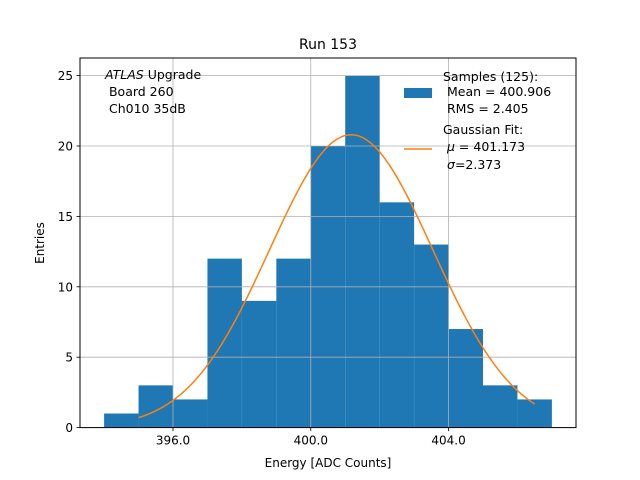  What do you see at coordinates (69, 358) in the screenshot?
I see `y-tick-label: 5` at bounding box center [69, 358].